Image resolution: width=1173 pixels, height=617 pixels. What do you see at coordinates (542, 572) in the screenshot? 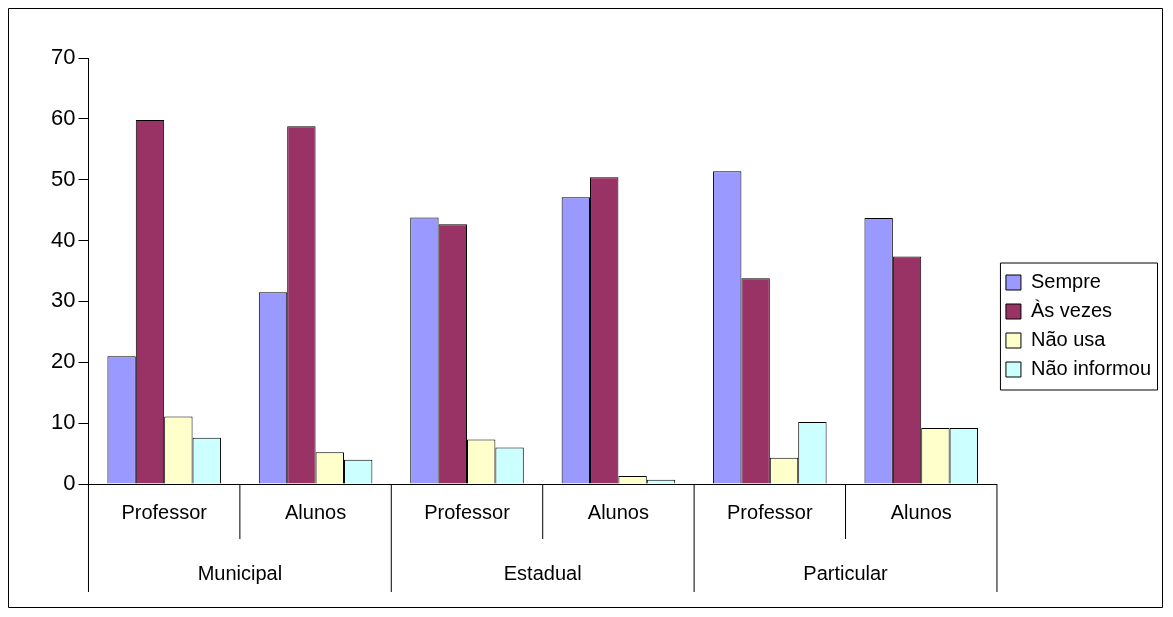
I see `text: Estadual` at bounding box center [542, 572].